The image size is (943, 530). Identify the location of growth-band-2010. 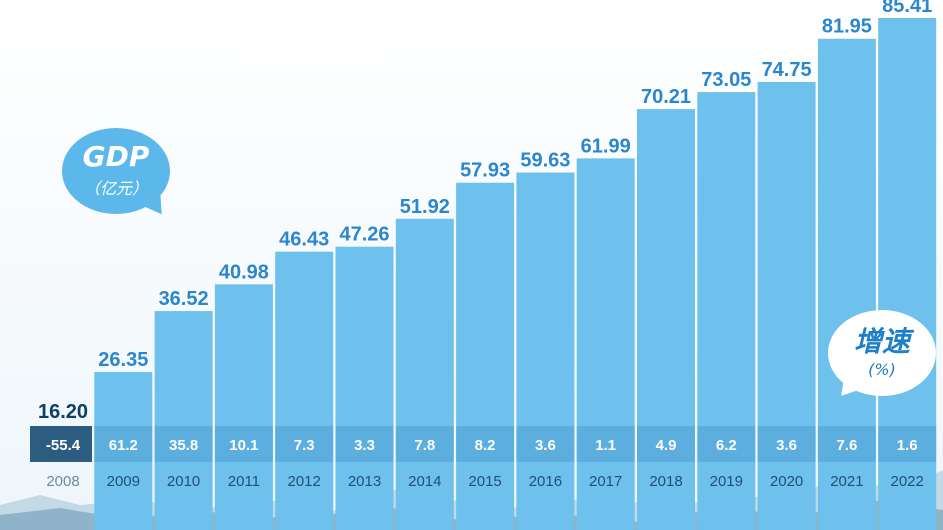
(183, 444).